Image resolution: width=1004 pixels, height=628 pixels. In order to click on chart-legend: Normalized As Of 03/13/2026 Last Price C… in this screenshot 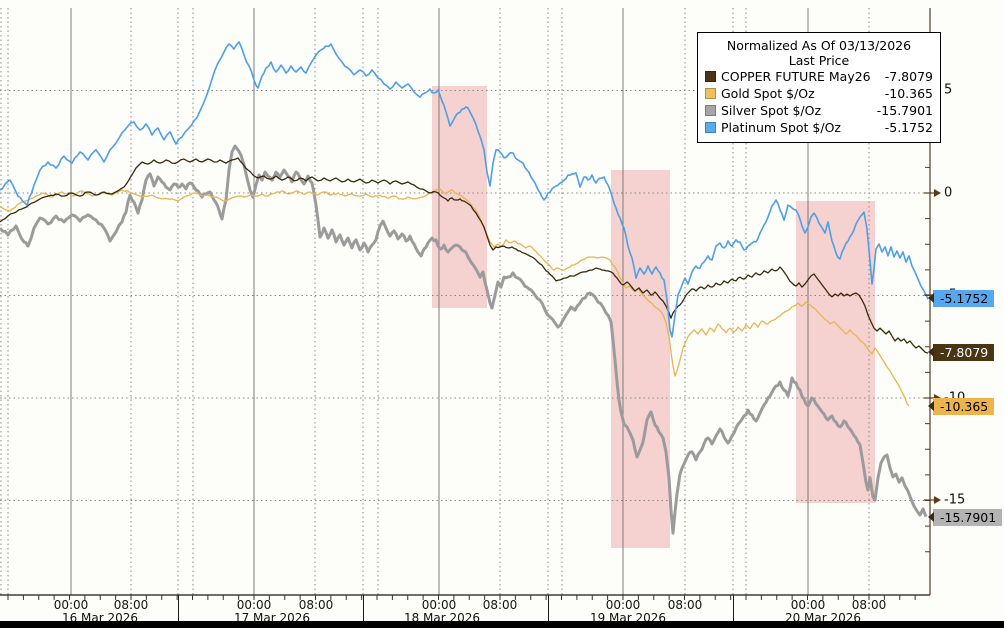, I will do `click(819, 87)`.